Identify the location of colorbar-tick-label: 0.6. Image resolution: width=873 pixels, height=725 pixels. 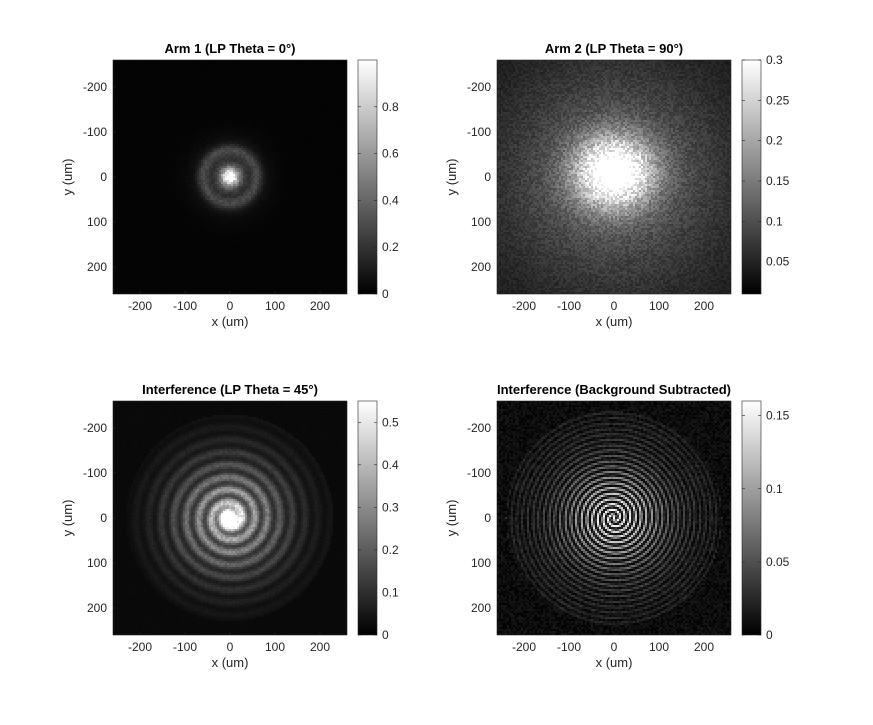
(390, 154).